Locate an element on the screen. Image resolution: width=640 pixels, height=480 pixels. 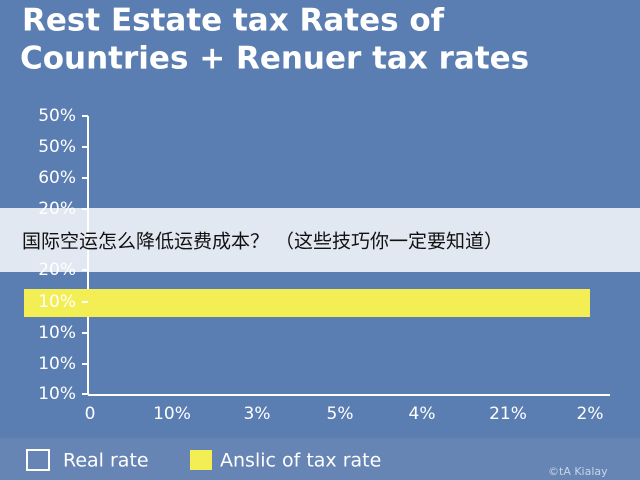
x-tick-label: 21% is located at coordinates (508, 414).